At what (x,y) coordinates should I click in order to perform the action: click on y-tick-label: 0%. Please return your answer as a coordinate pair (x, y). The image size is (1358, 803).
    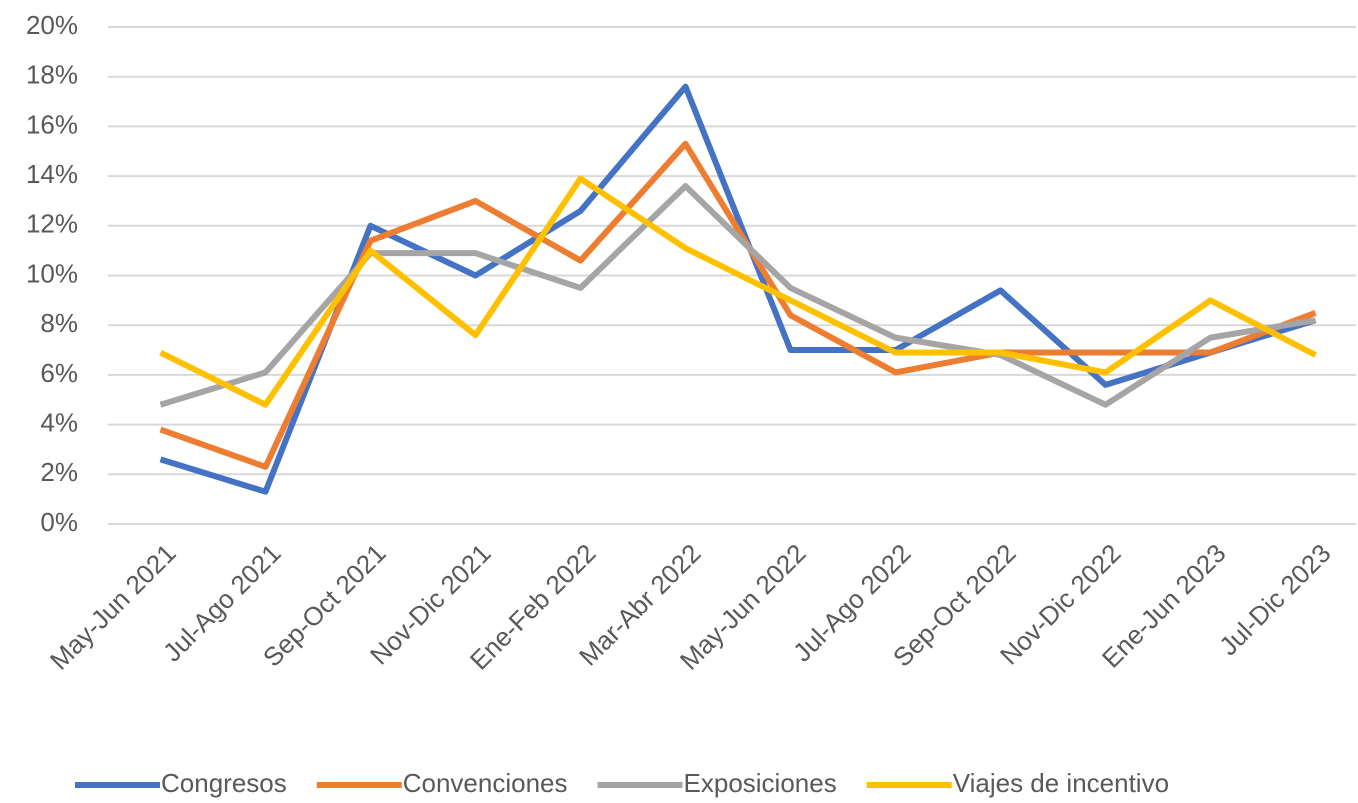
    Looking at the image, I should click on (59, 522).